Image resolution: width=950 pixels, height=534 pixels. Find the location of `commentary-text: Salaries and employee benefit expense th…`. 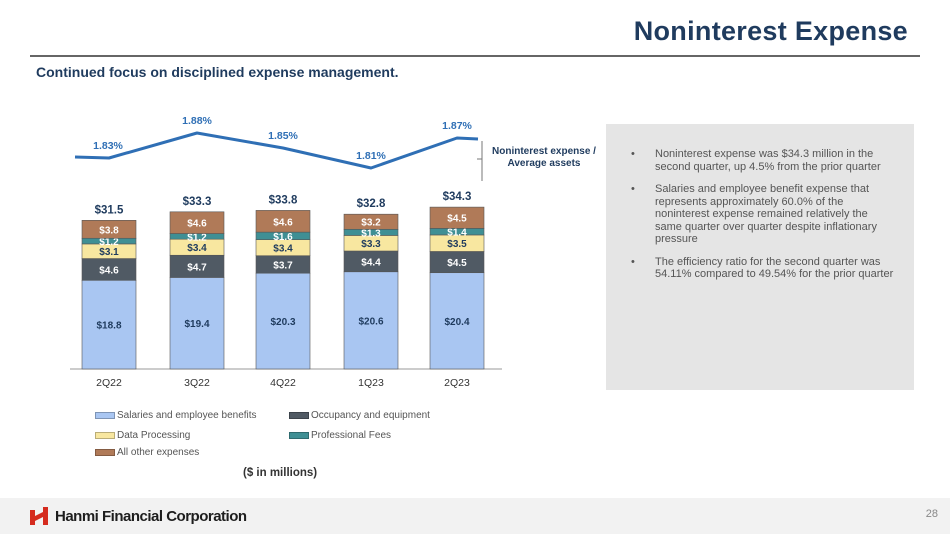

commentary-text: Salaries and employee benefit expense th… is located at coordinates (766, 214).